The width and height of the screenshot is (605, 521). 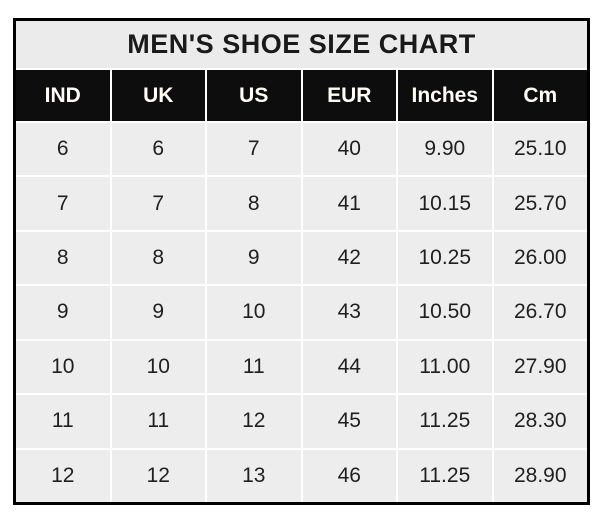 What do you see at coordinates (445, 258) in the screenshot?
I see `table-cell: 10.25` at bounding box center [445, 258].